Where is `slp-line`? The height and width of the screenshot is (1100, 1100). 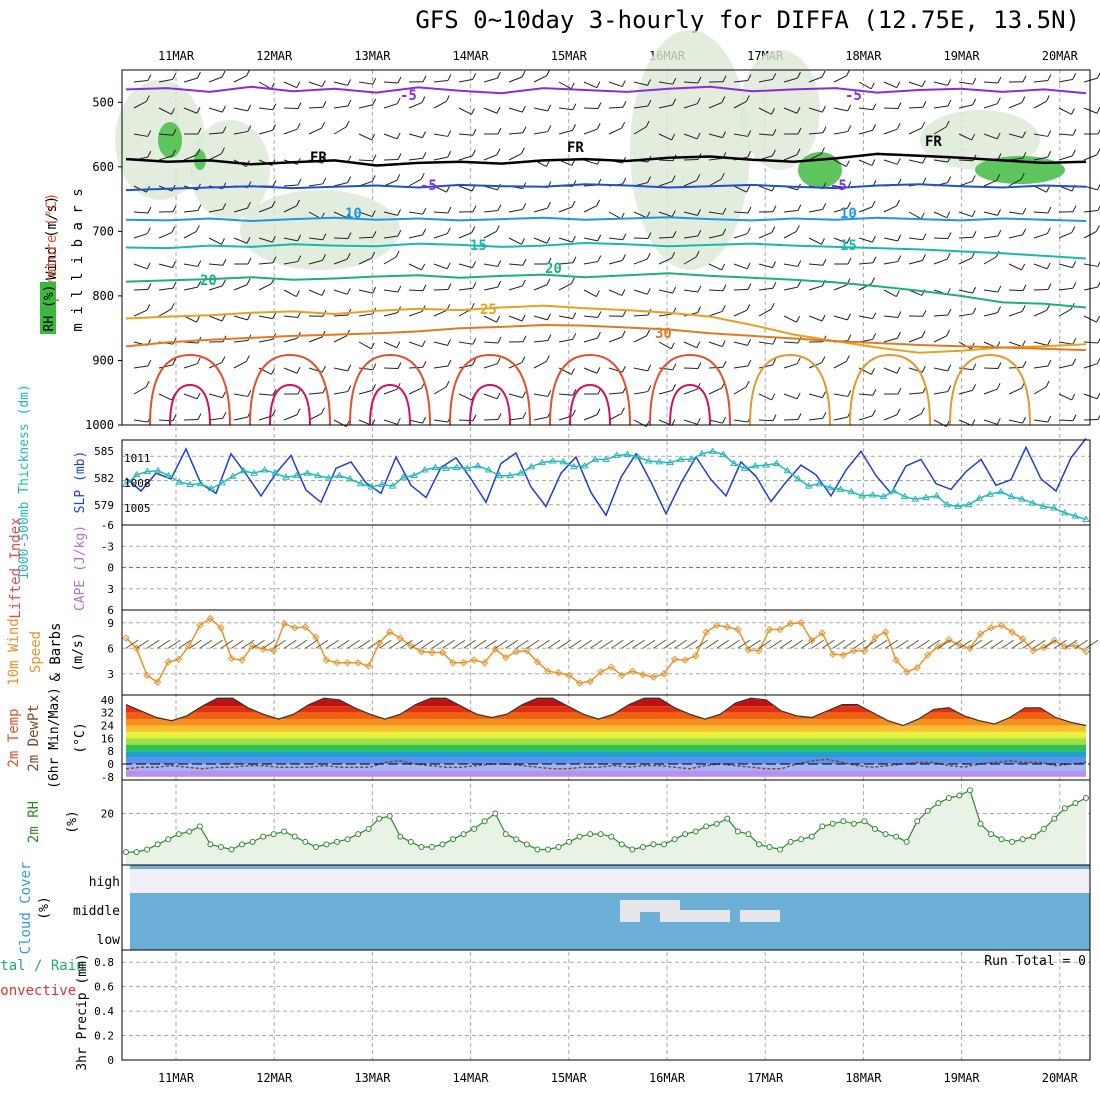
slp-line is located at coordinates (606, 477).